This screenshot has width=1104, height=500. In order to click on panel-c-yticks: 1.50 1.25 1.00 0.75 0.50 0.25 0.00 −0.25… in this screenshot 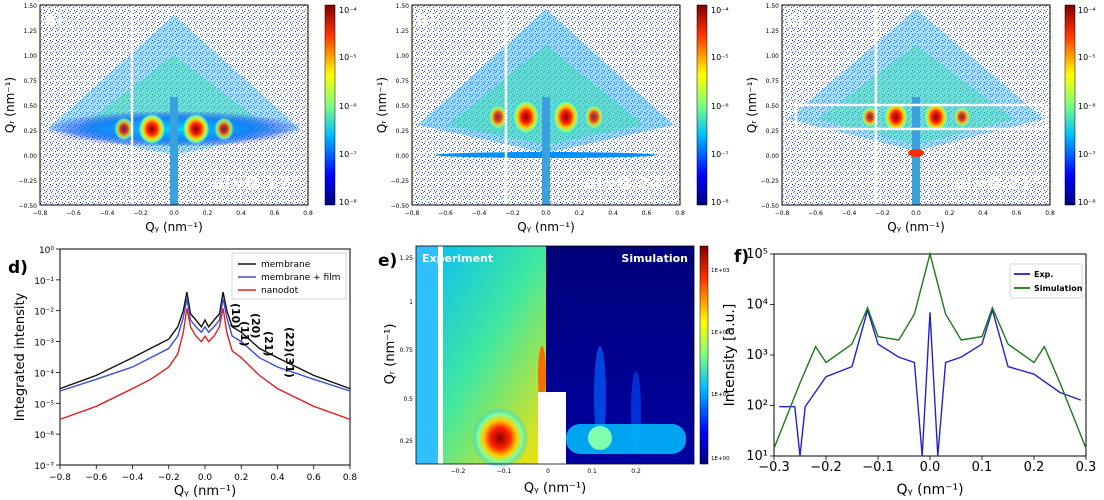, I will do `click(770, 106)`.